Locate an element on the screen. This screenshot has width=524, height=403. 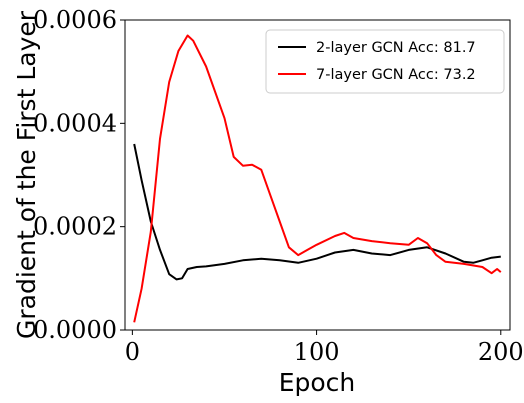
legend-box is located at coordinates (385, 61).